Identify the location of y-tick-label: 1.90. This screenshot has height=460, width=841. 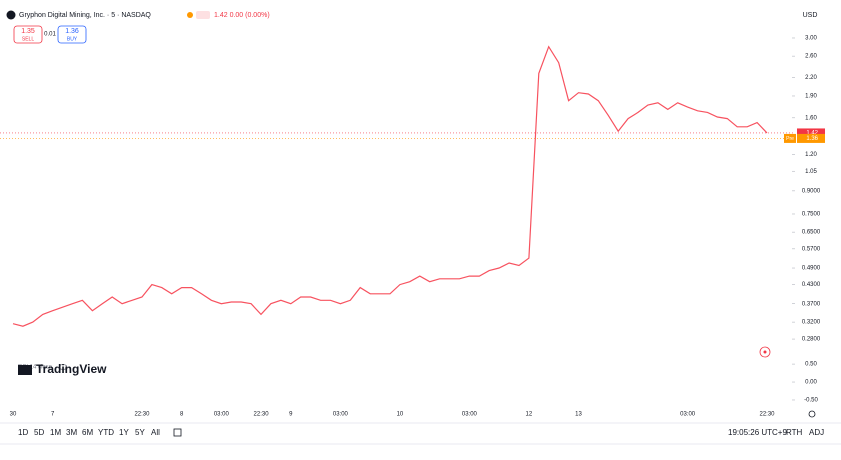
(811, 97).